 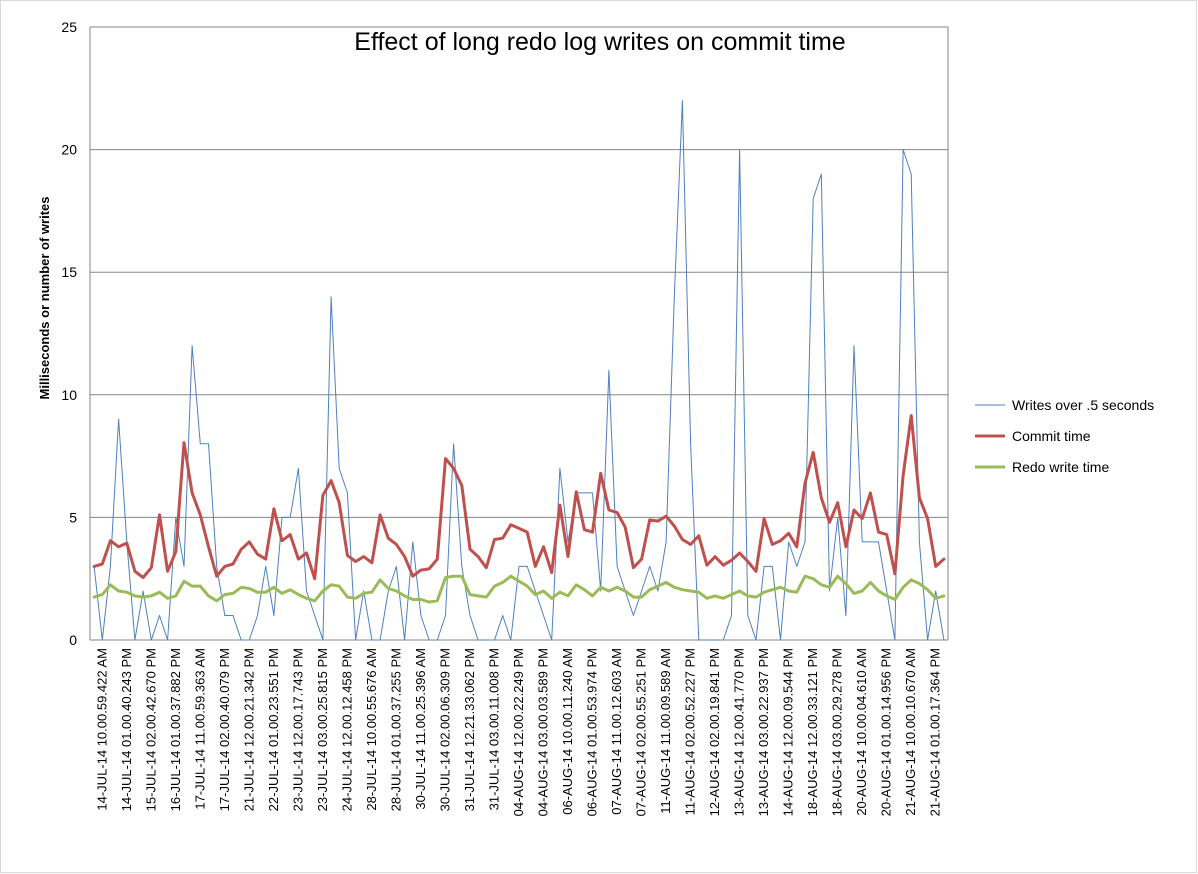 I want to click on x-tick-label: 28-JUL-14 01.00.37.255 PM, so click(x=395, y=729).